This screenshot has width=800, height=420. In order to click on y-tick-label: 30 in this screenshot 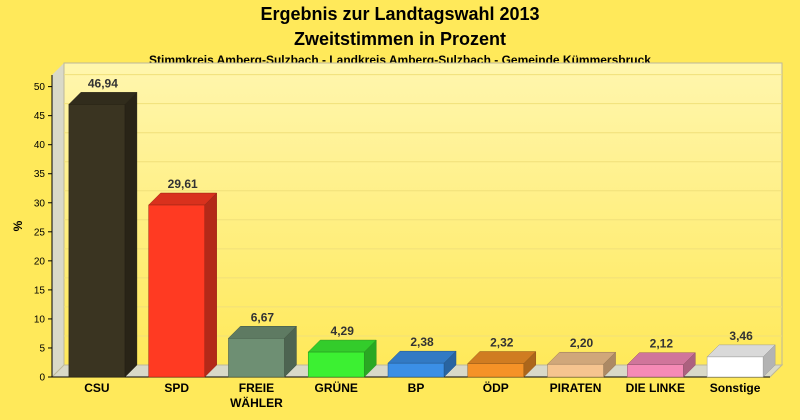, I will do `click(40, 203)`.